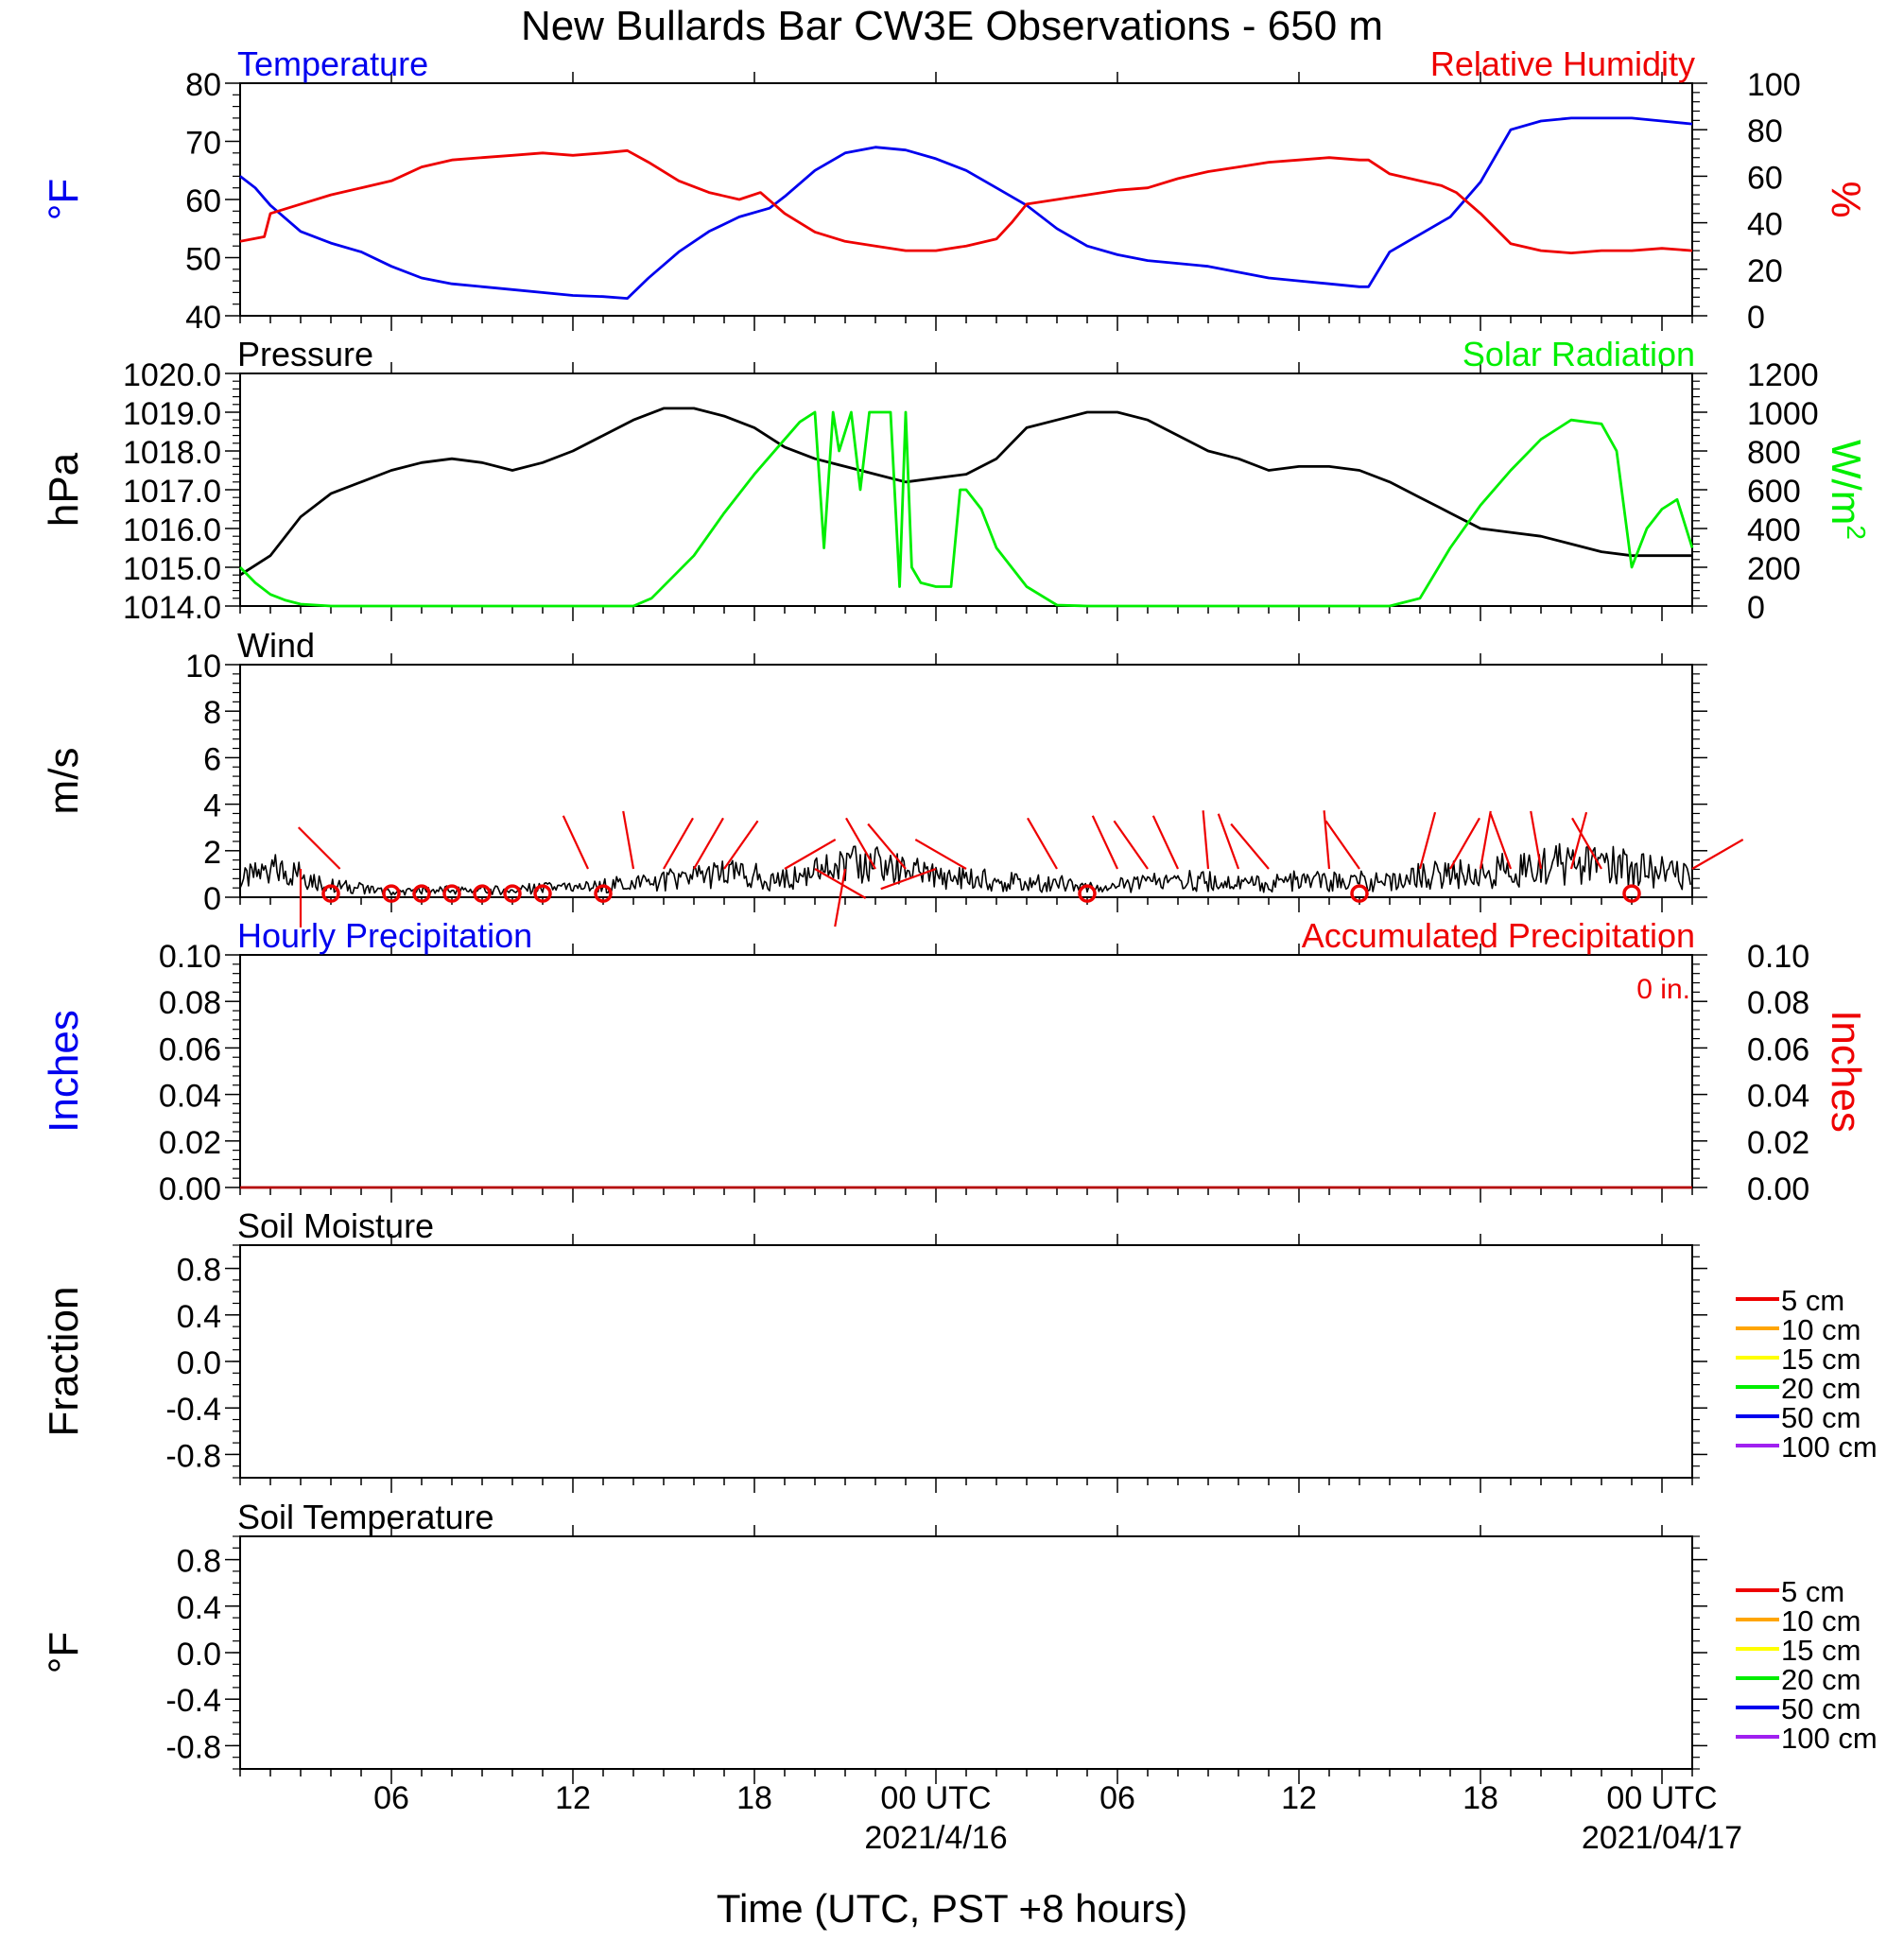  Describe the element at coordinates (172, 414) in the screenshot. I see `y-tick-label: 1019.0` at that location.